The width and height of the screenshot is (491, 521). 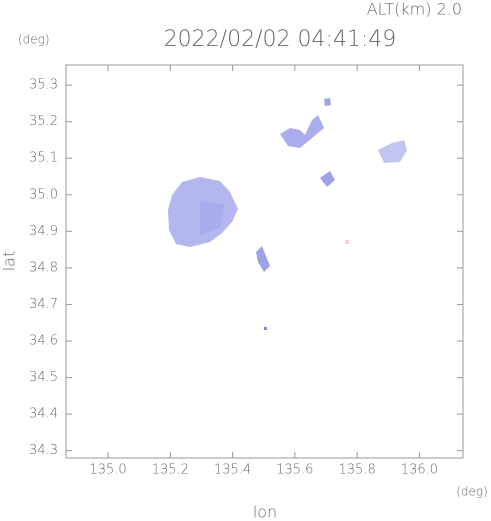 I want to click on x-tick-label: 135.0, so click(x=107, y=470).